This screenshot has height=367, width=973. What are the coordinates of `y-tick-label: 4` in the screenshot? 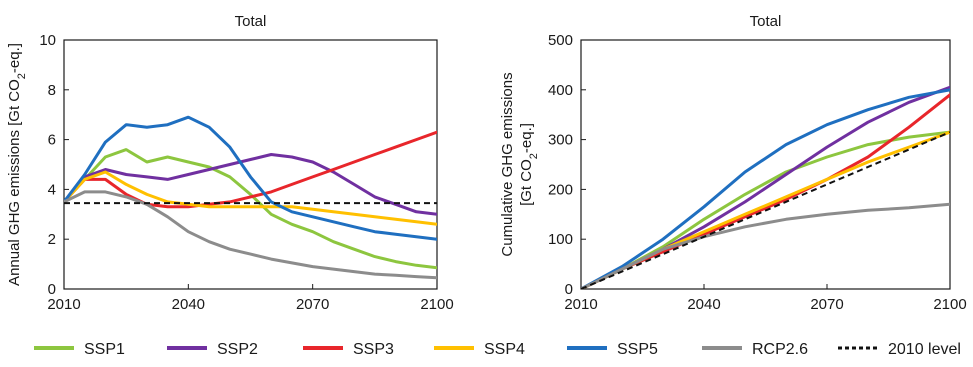 It's located at (52, 189).